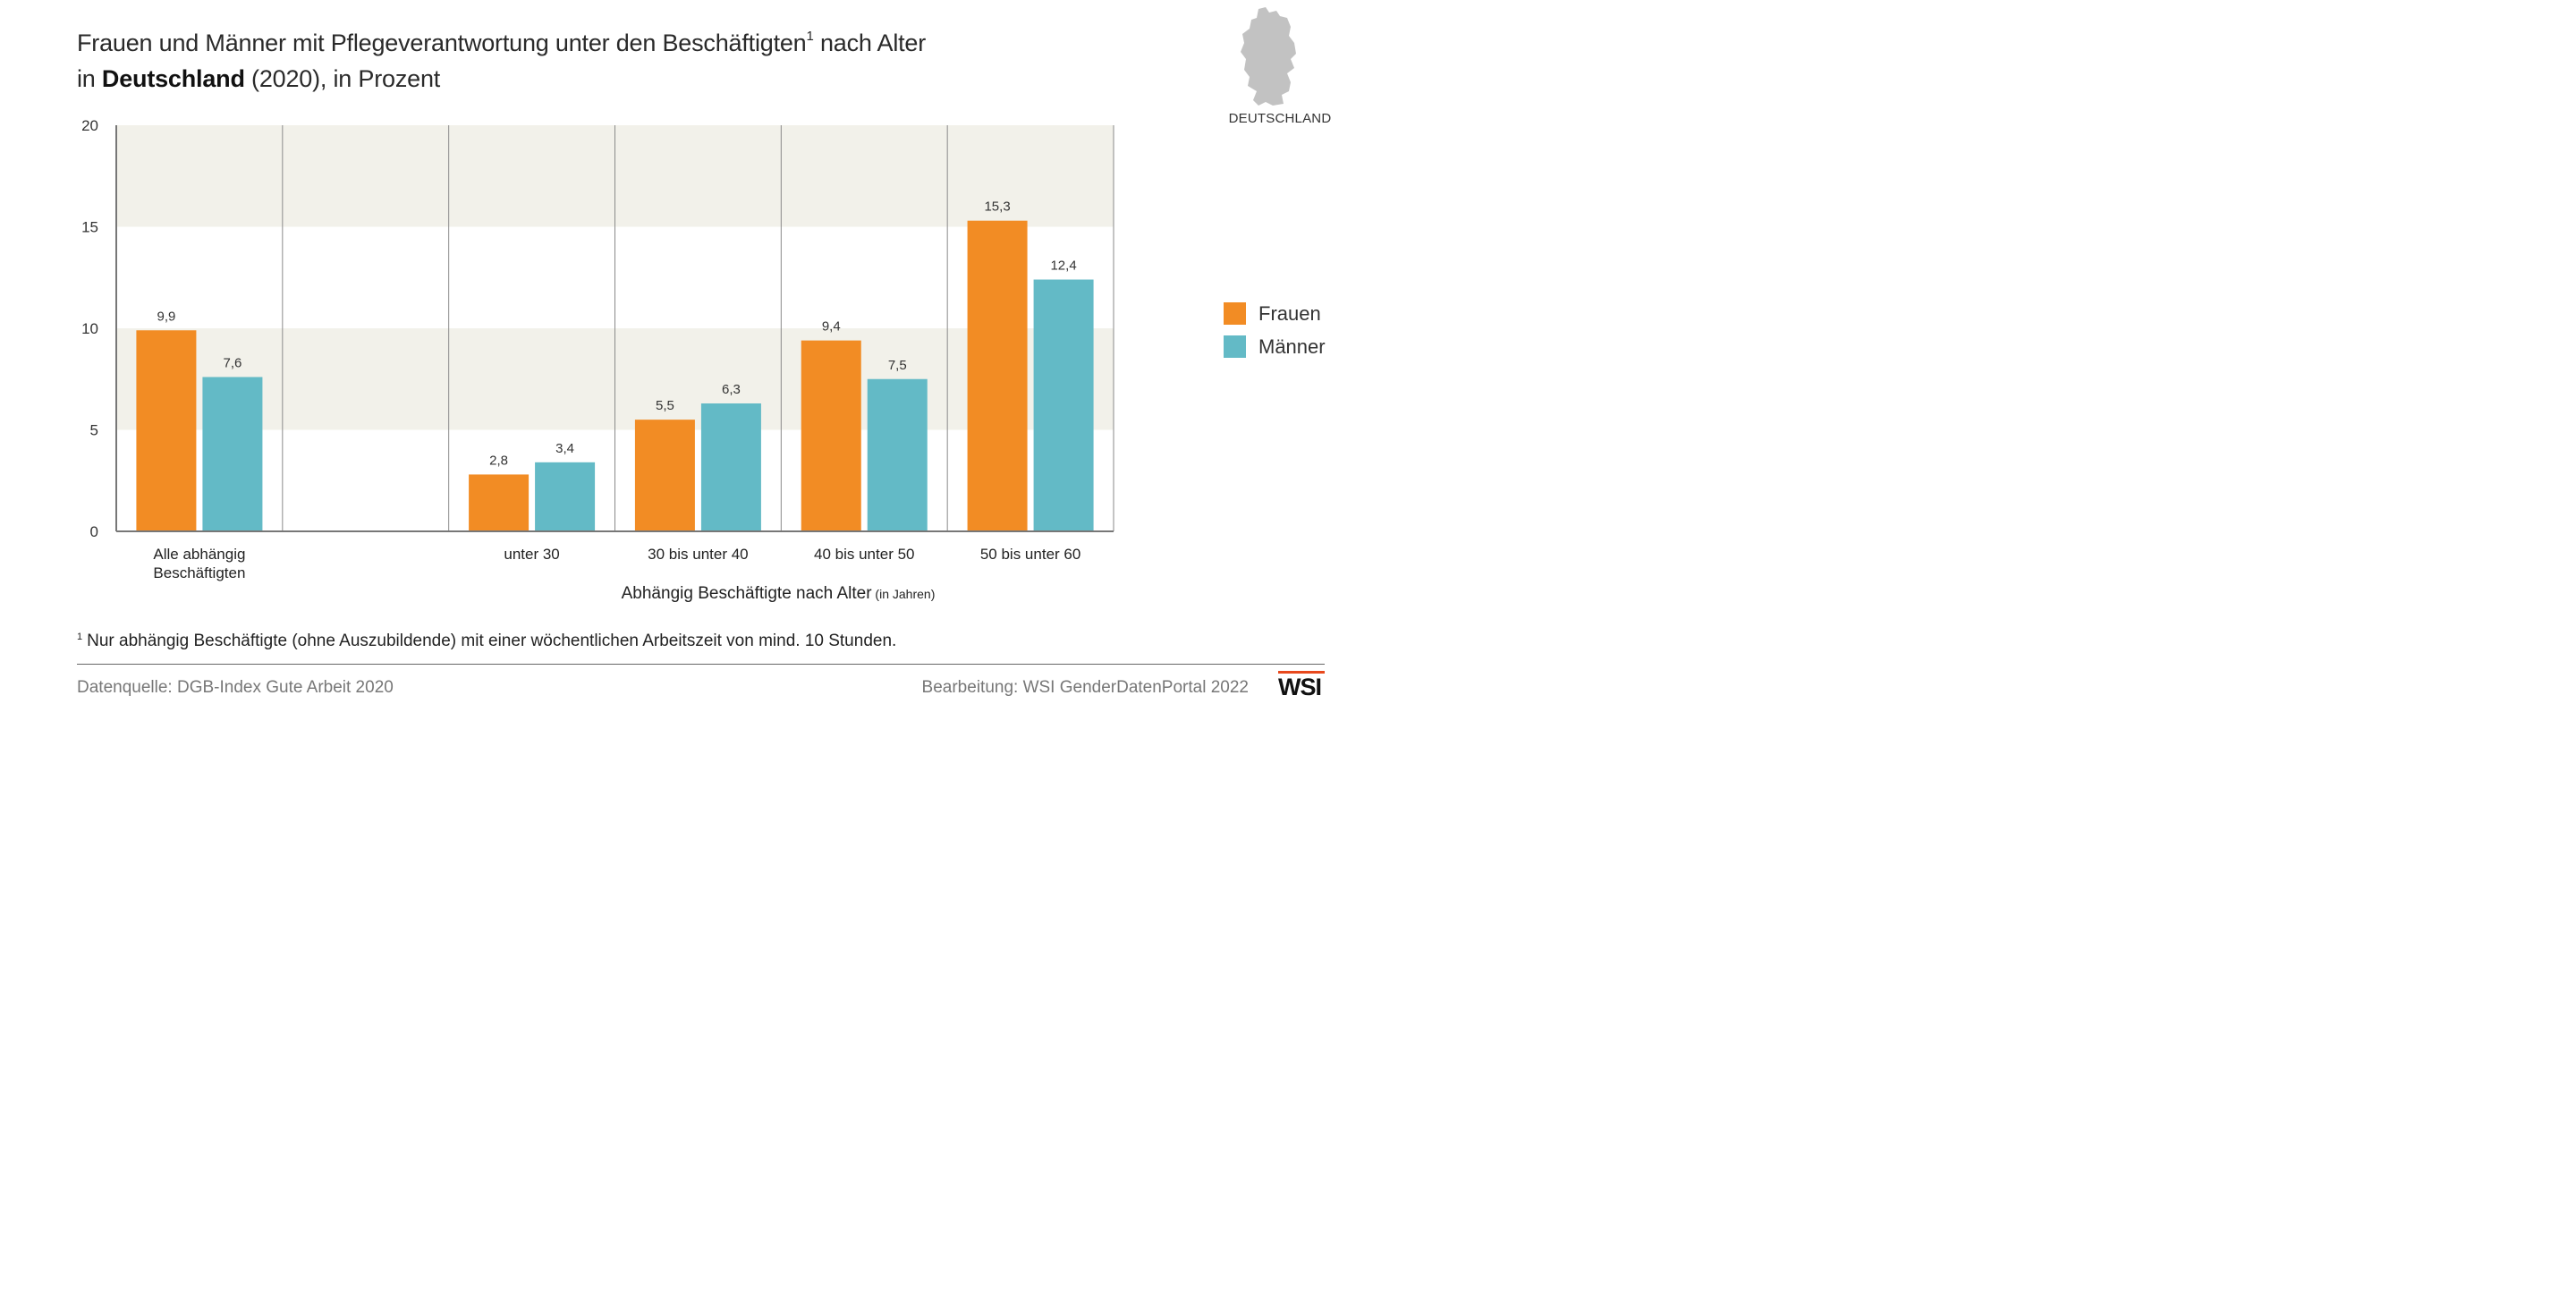  What do you see at coordinates (94, 532) in the screenshot?
I see `y-tick-label: 0` at bounding box center [94, 532].